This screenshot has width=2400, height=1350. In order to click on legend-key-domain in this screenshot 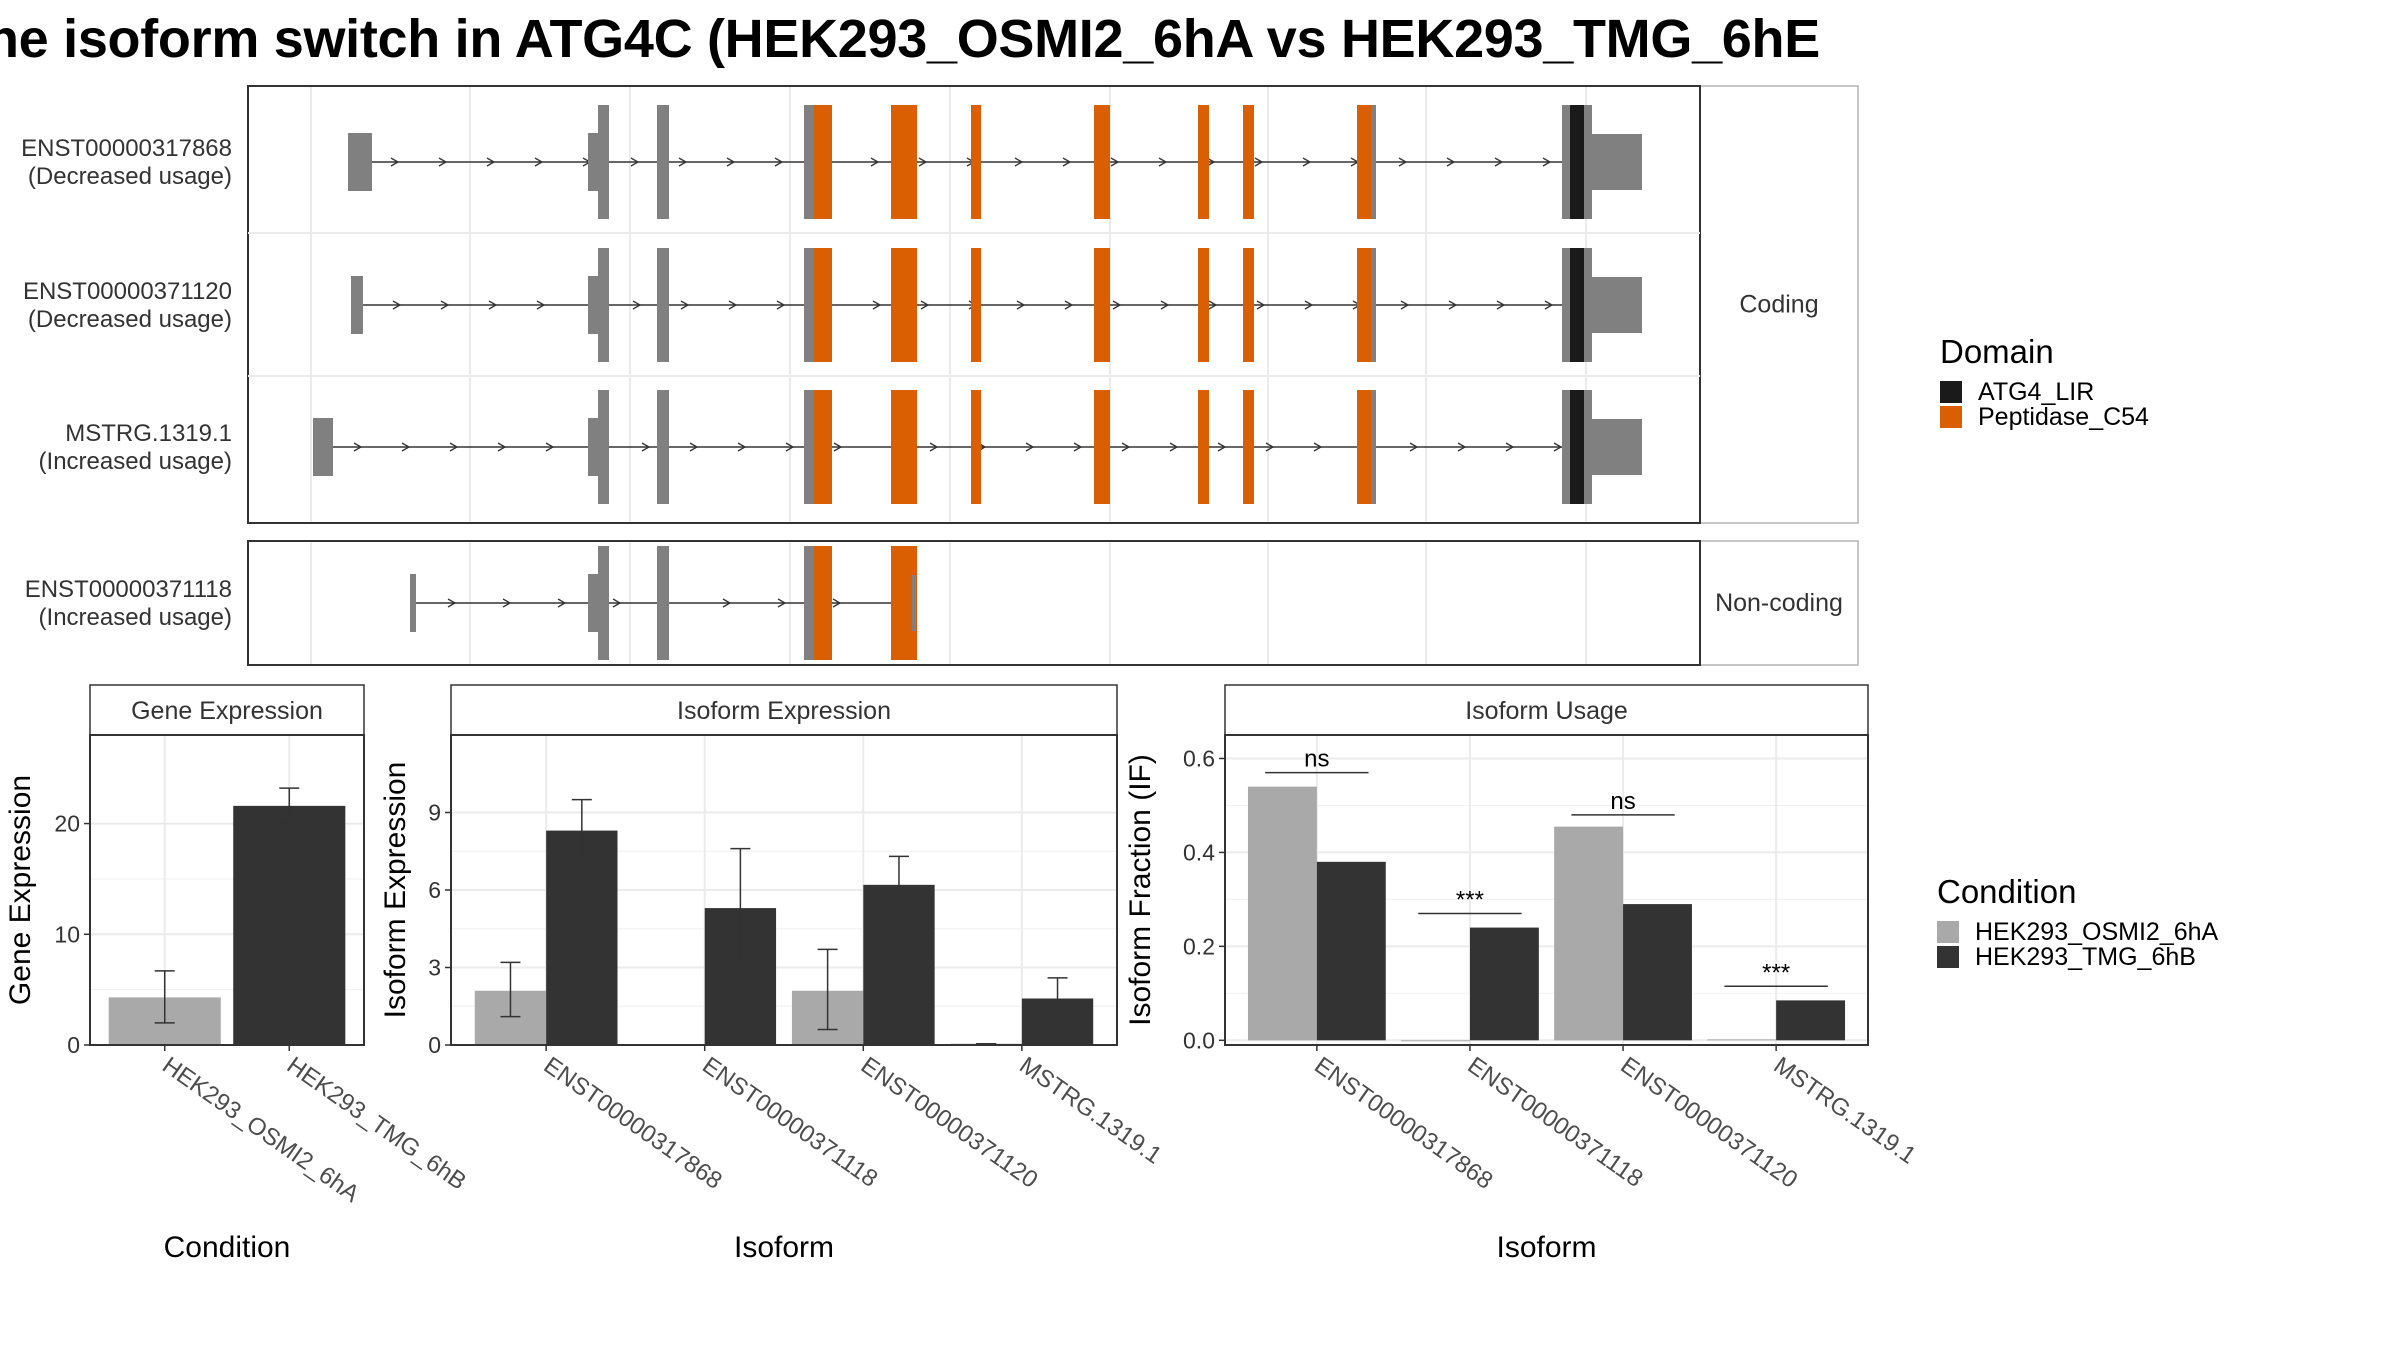, I will do `click(1951, 392)`.